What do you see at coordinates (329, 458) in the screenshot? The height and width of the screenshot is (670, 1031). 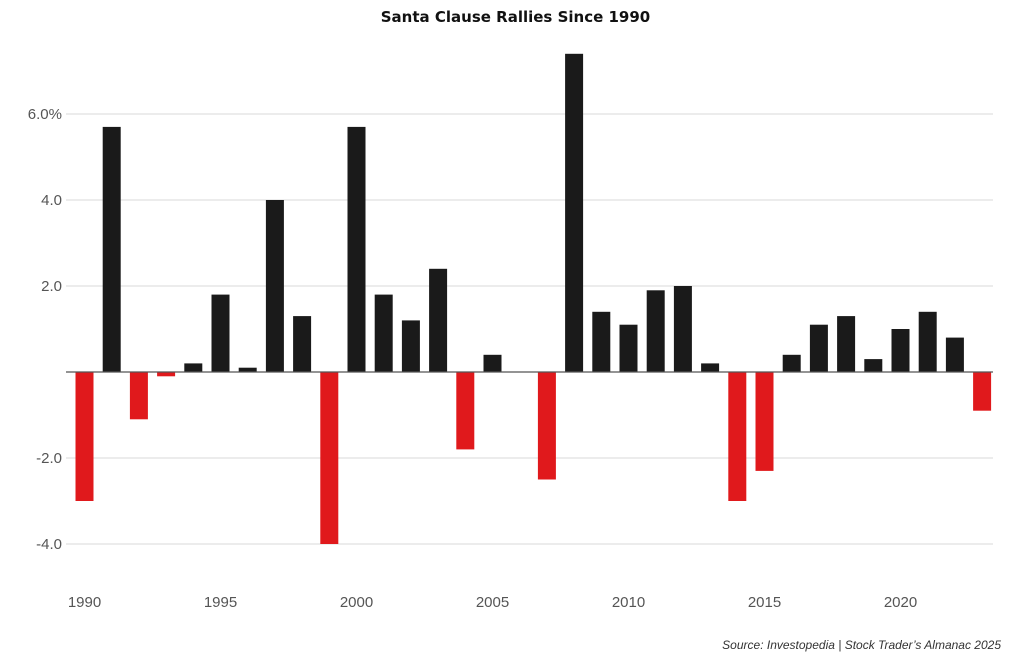 I see `bar-1999` at bounding box center [329, 458].